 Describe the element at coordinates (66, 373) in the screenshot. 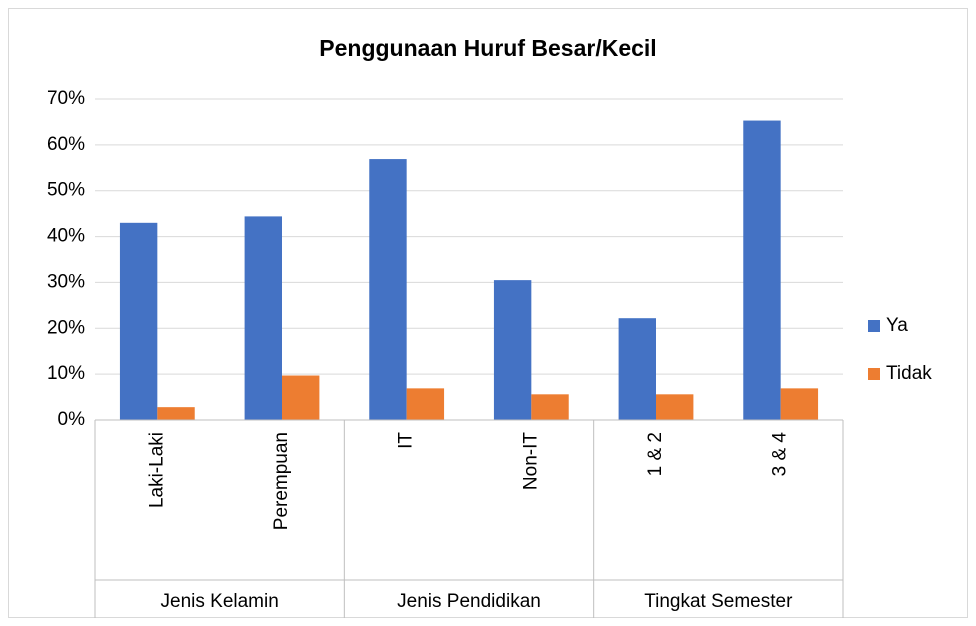

I see `y-tick-label: 10%` at that location.